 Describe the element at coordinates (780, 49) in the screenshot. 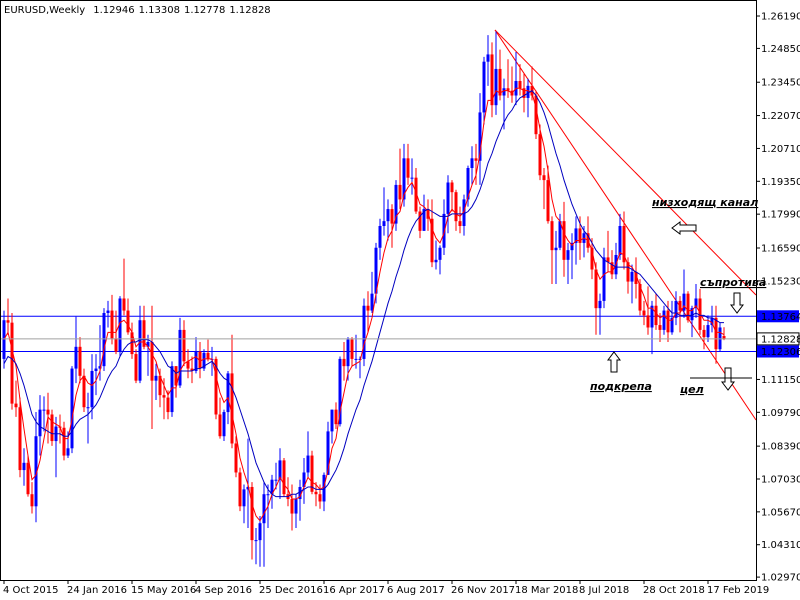

I see `y-tick-label: 1.24850` at that location.